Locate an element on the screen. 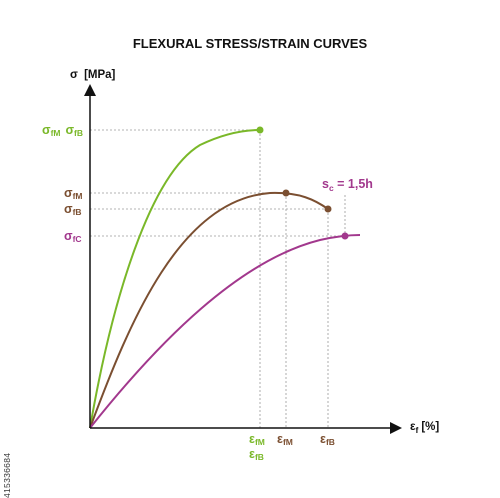 The height and width of the screenshot is (498, 500). y-stress-labels: σfM σfB σfM σfB σfC is located at coordinates (62, 183).